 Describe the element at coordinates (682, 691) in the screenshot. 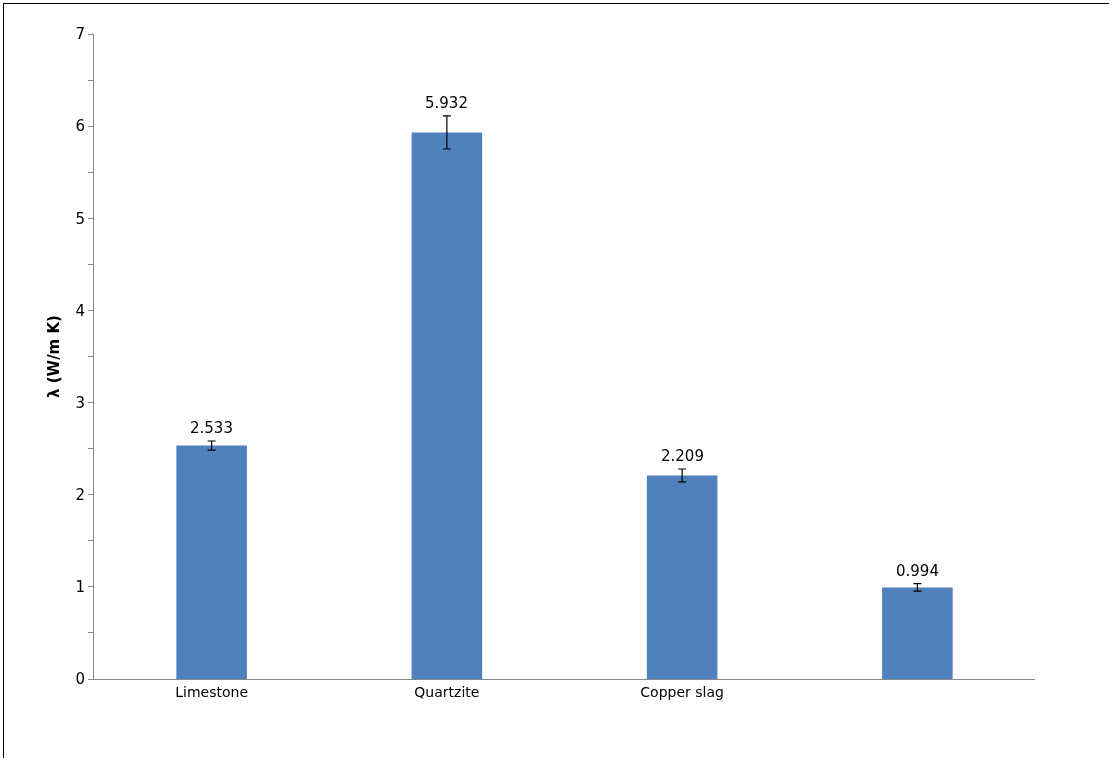

I see `x-tick-label: Copper slag` at that location.